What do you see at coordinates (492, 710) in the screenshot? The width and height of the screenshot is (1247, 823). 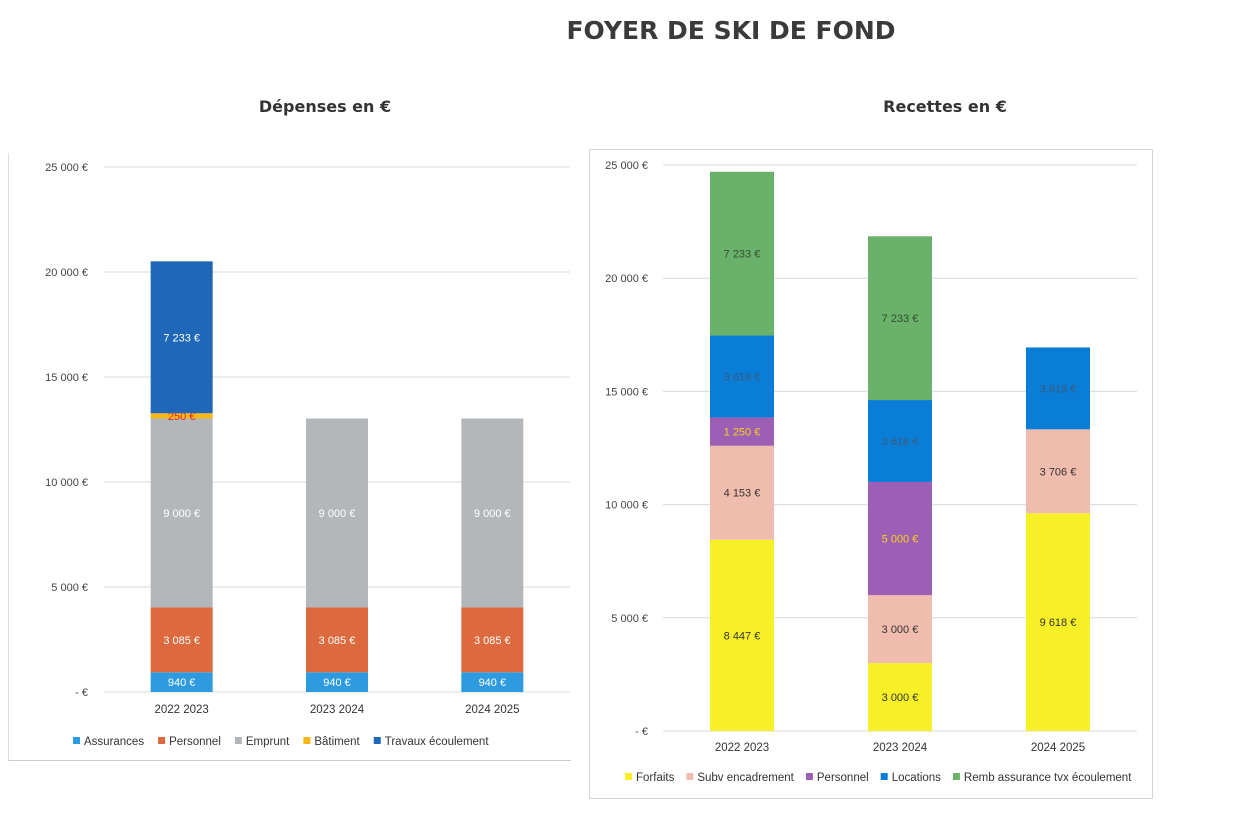 I see `x-tick-label: 2024 2025` at bounding box center [492, 710].